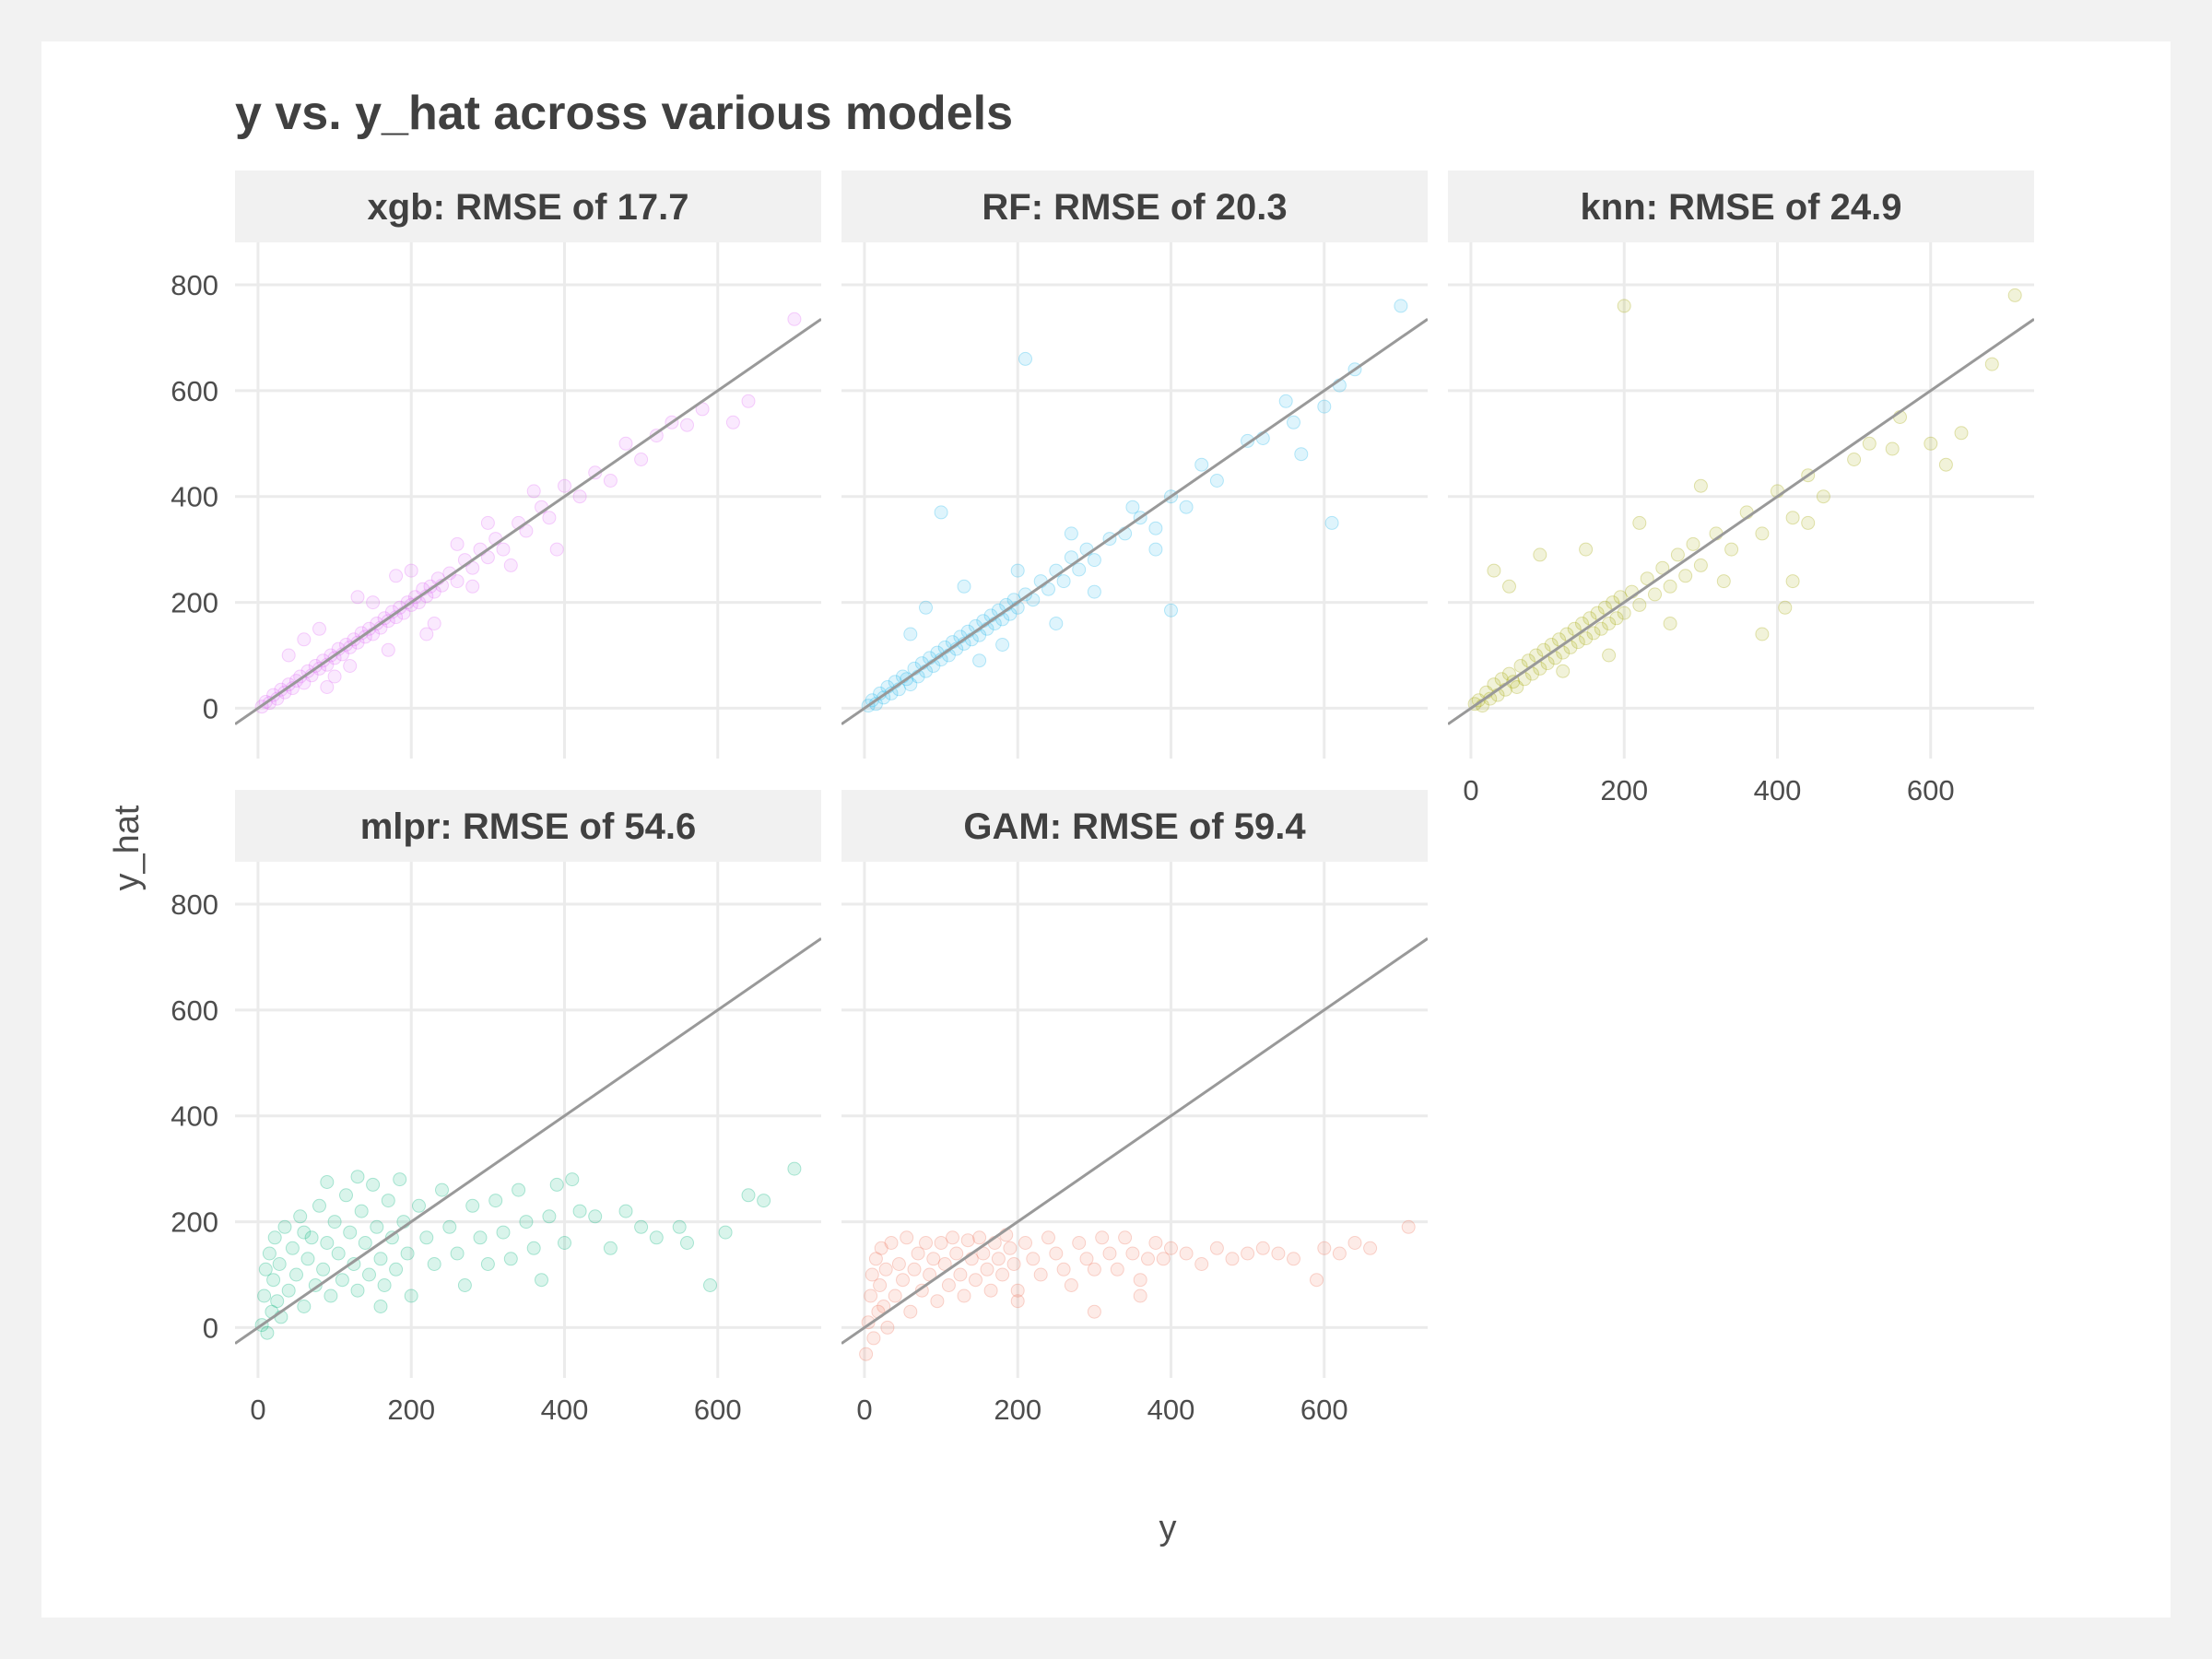 The height and width of the screenshot is (1659, 2212). Describe the element at coordinates (194, 1116) in the screenshot. I see `y-tick-label: 400` at that location.